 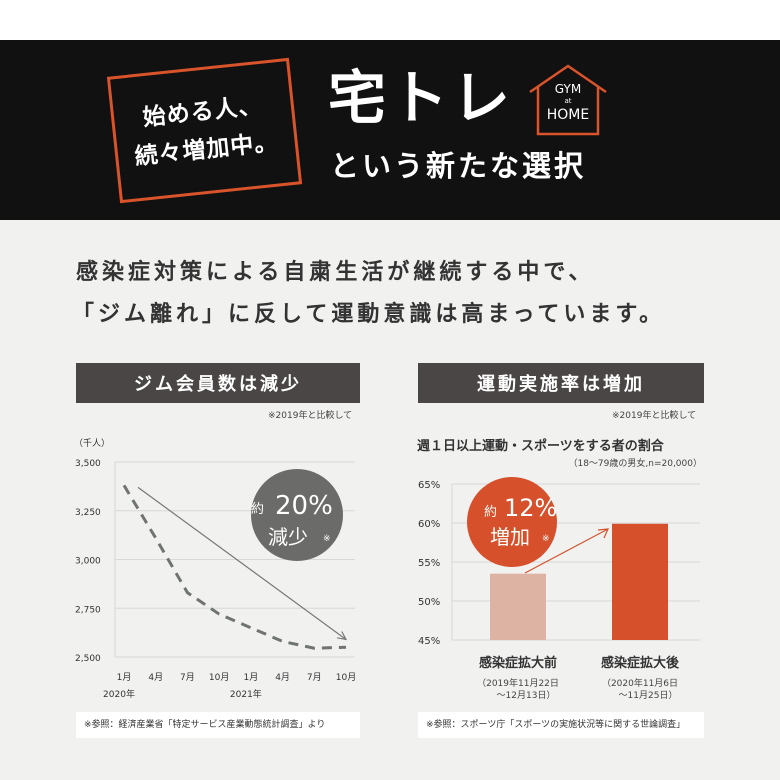 I want to click on decrease-badge: 約 20% 減少 ※, so click(x=297, y=515).